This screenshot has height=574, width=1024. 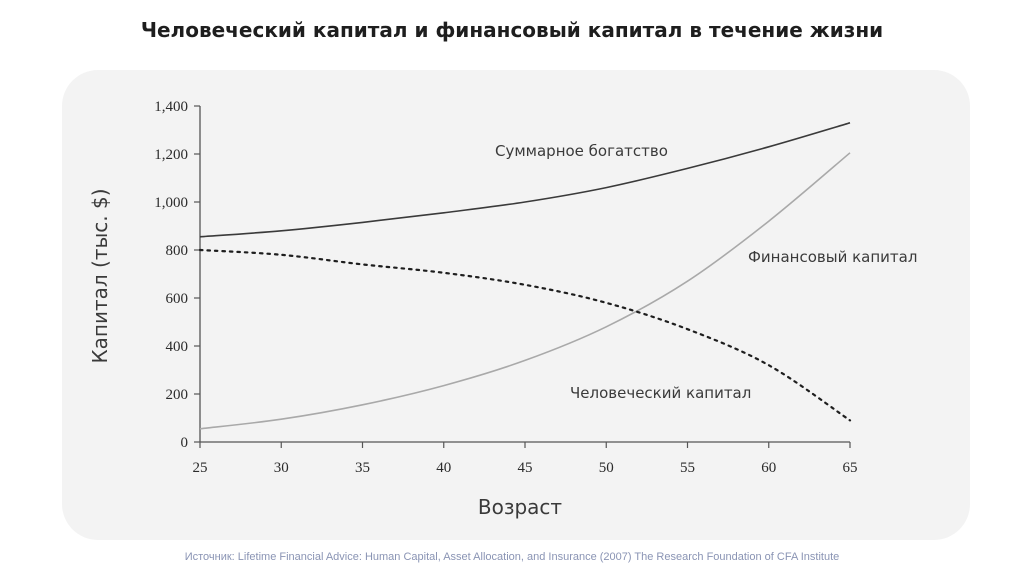 What do you see at coordinates (171, 155) in the screenshot?
I see `y-tick-label: 1,200` at bounding box center [171, 155].